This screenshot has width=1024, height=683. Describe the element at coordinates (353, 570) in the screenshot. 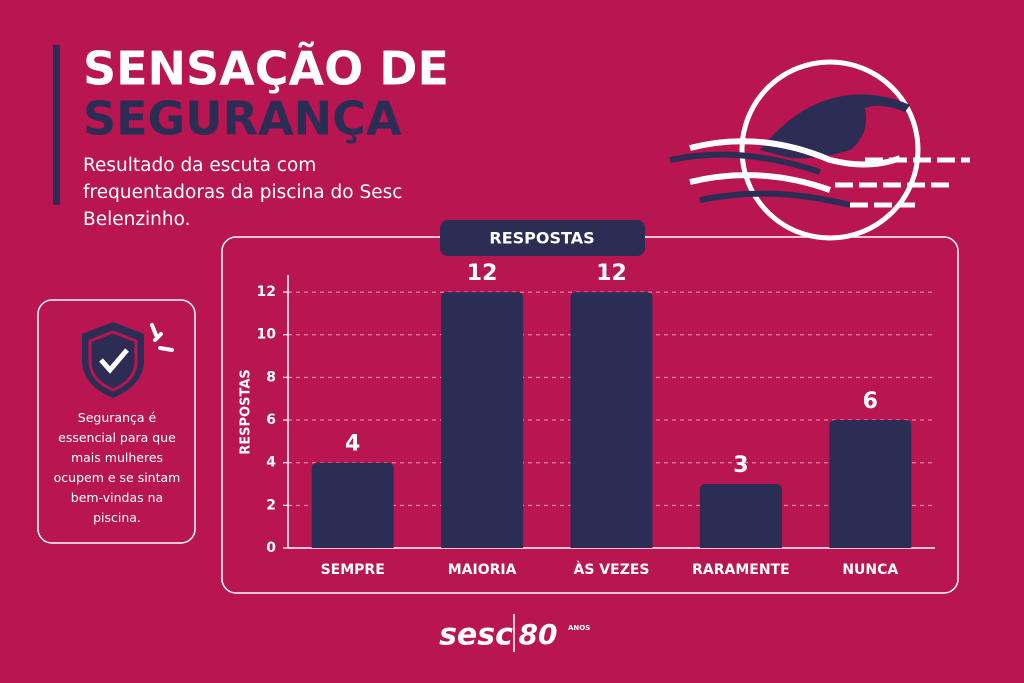

I see `x-tick-label: SEMPRE` at that location.